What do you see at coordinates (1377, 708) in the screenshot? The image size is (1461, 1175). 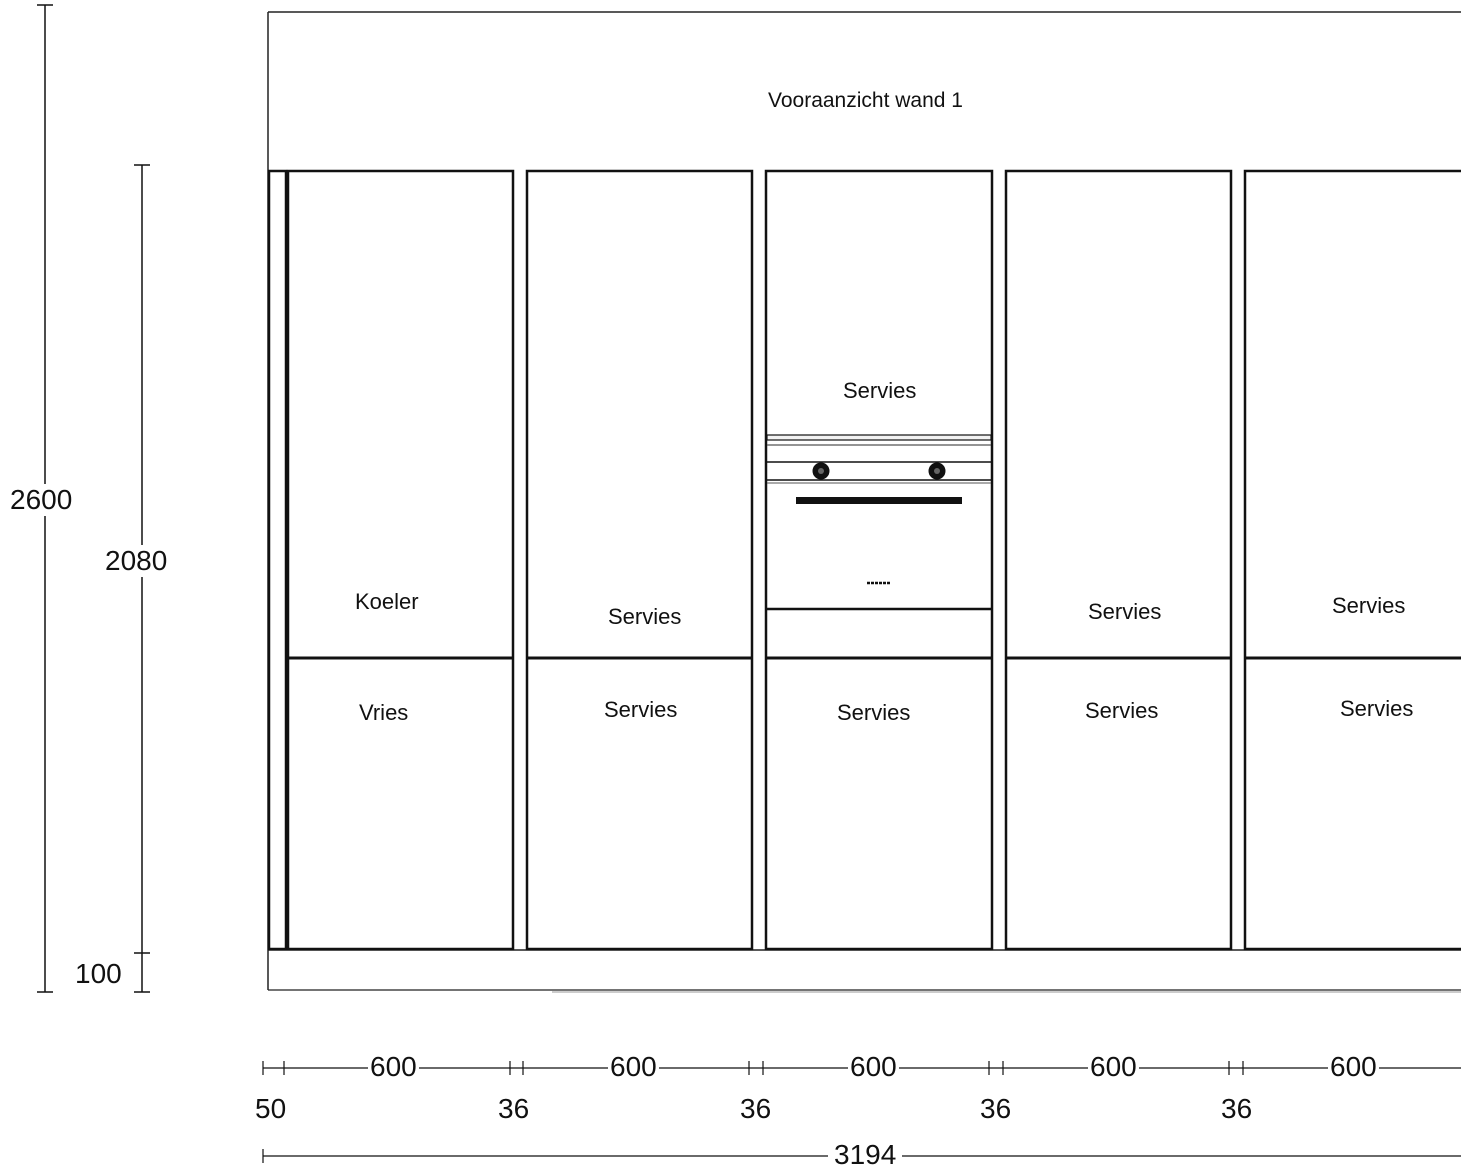 I see `cabinet-5-lower-label: Servies` at bounding box center [1377, 708].